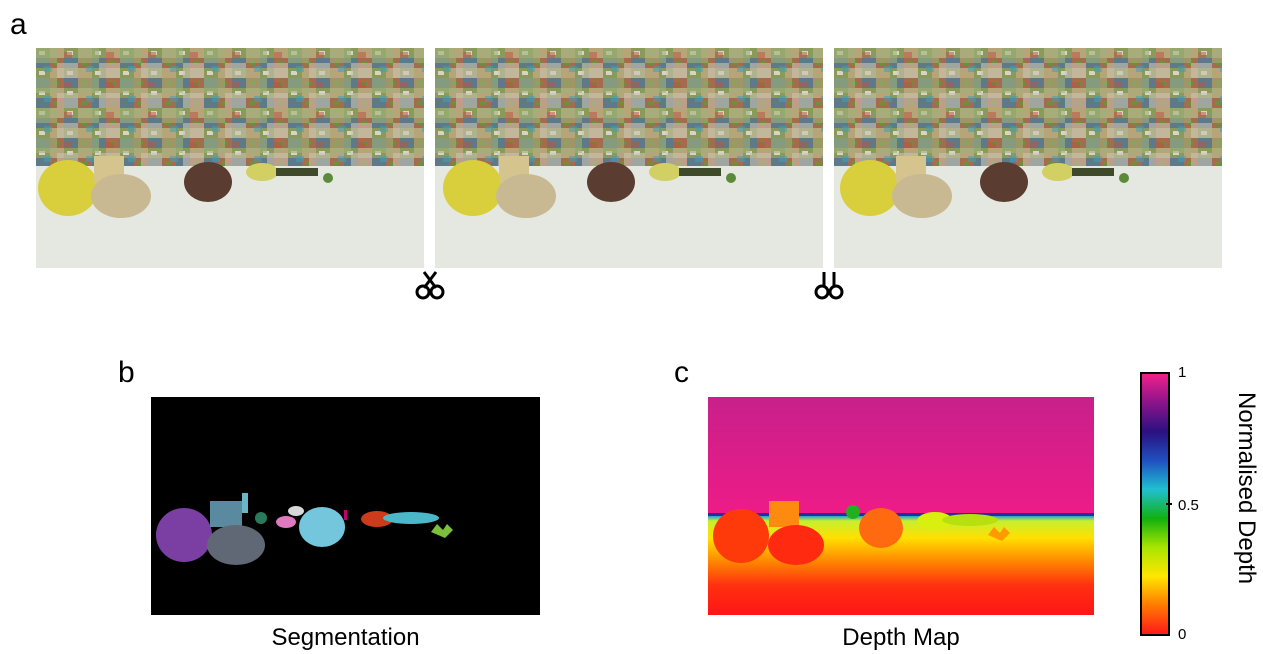  What do you see at coordinates (1169, 504) in the screenshot?
I see `colorbar-tick-mid` at bounding box center [1169, 504].